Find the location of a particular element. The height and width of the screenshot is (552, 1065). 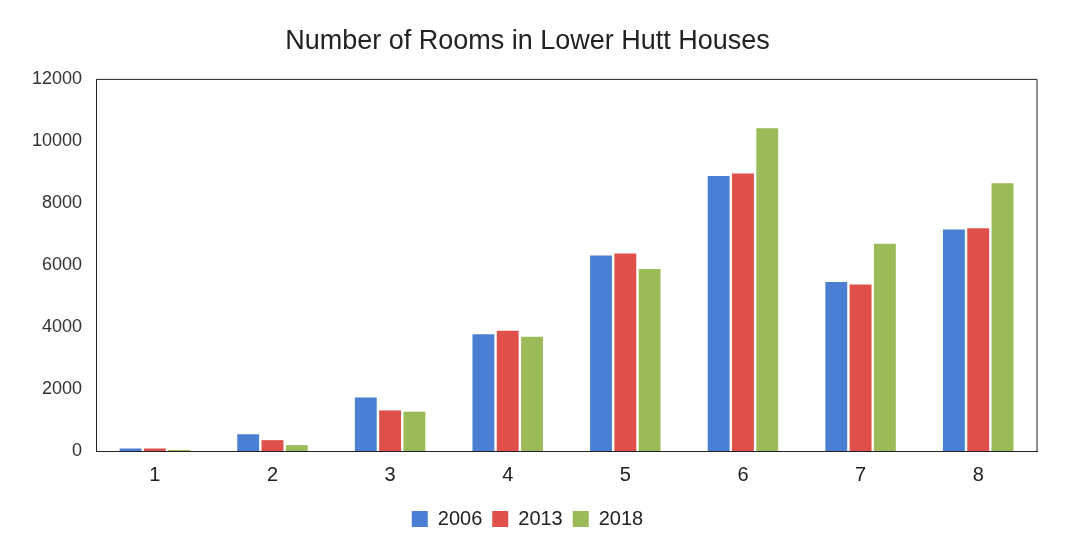

x-tick-label: 5 is located at coordinates (625, 473).